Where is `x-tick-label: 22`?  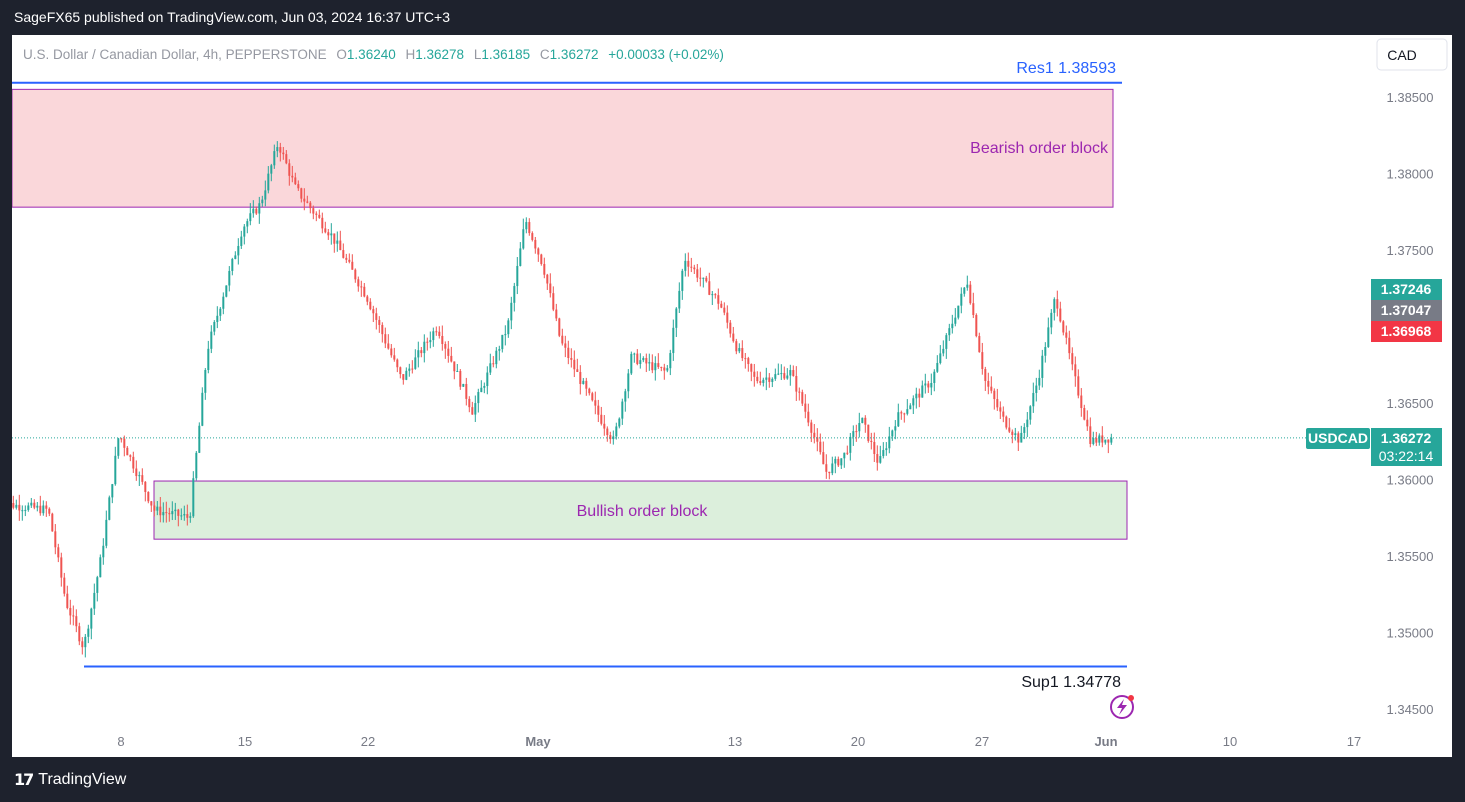
x-tick-label: 22 is located at coordinates (368, 741).